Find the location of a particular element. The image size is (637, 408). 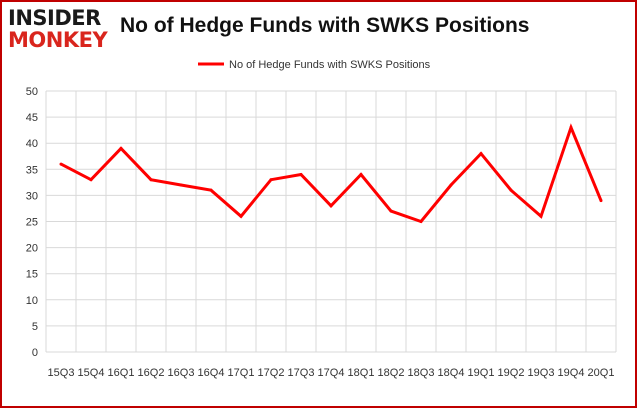

x-tick-label: 18Q2 is located at coordinates (391, 373).